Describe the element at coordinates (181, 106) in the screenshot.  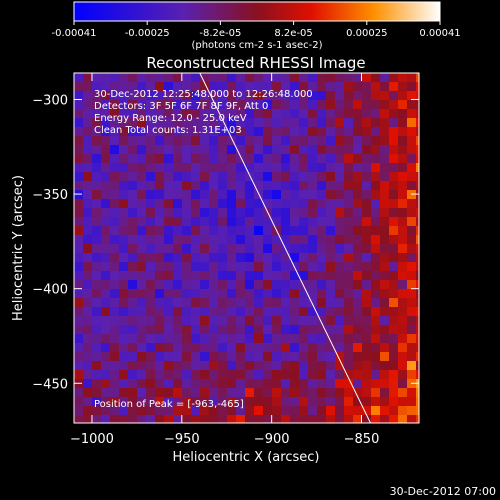
I see `info-detectors: Detectors: 3F 5F 6F 7F 8F 9F, Att 0` at that location.